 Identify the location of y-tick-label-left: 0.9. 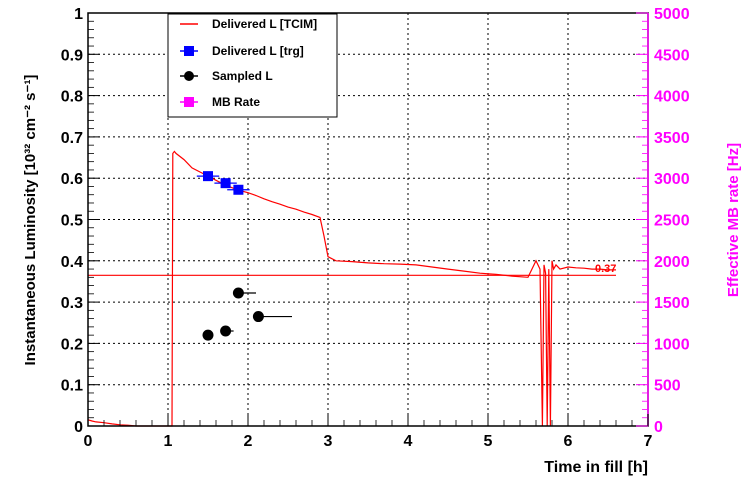
(72, 55).